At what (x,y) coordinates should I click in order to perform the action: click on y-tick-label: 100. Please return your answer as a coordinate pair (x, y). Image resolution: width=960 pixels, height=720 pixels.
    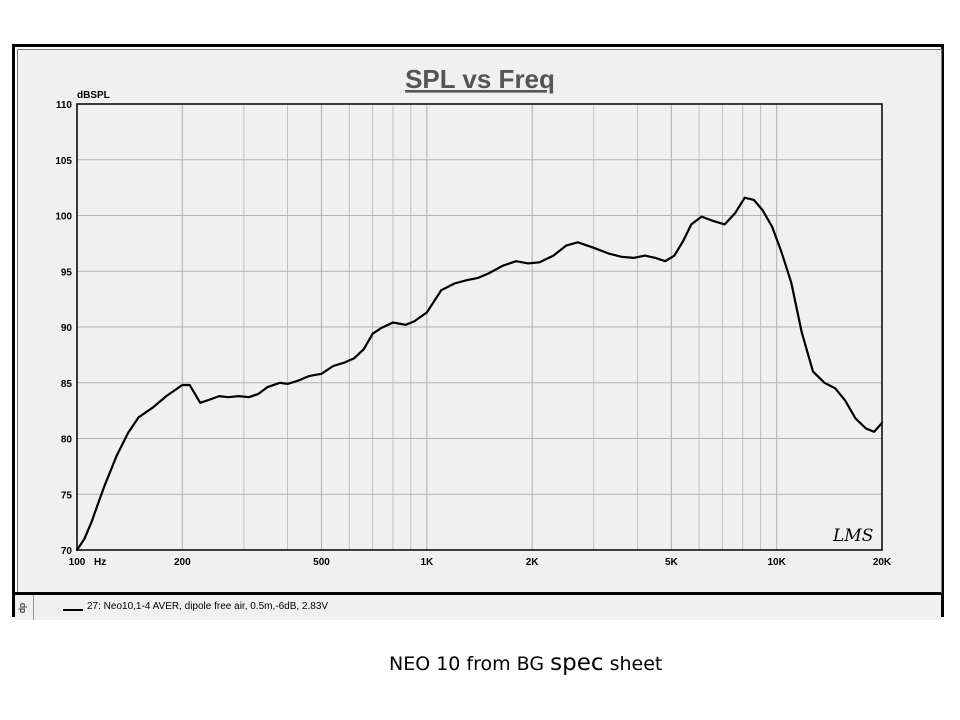
    Looking at the image, I should click on (63, 217).